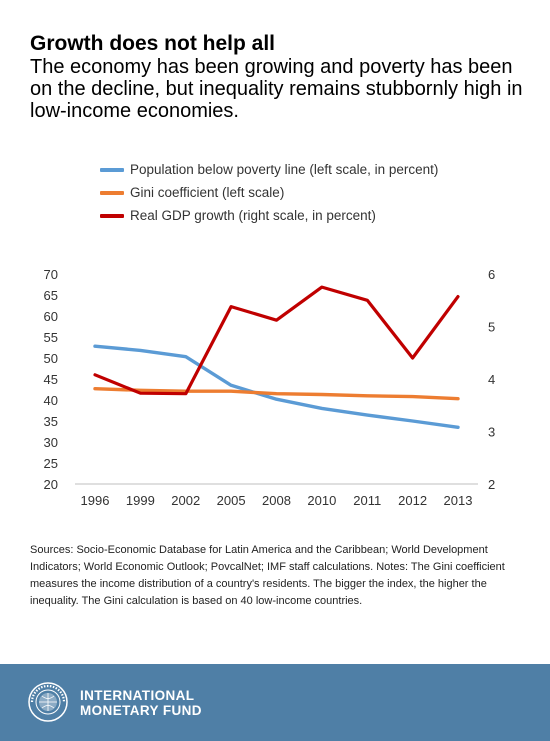 The height and width of the screenshot is (741, 550). I want to click on left-axis-tick: 30, so click(51, 442).